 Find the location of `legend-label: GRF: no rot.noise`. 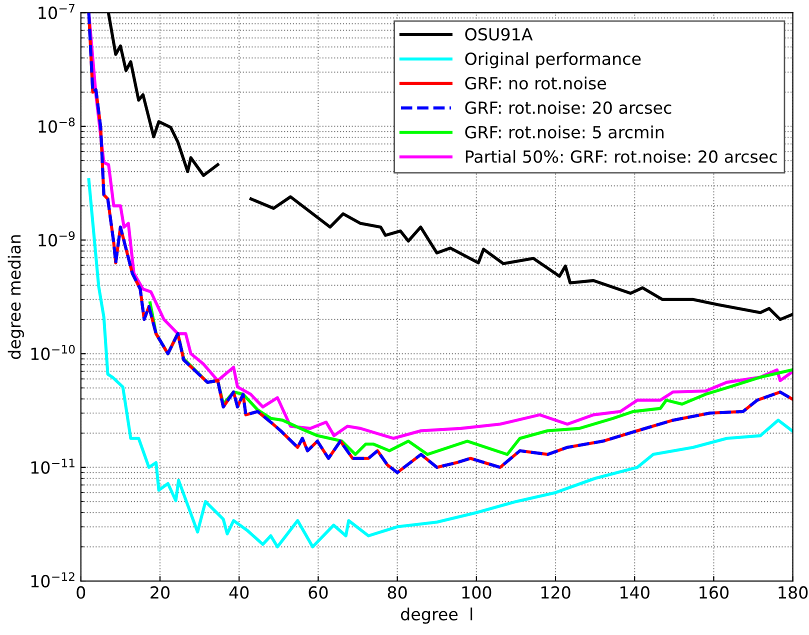

legend-label: GRF: no rot.noise is located at coordinates (535, 83).